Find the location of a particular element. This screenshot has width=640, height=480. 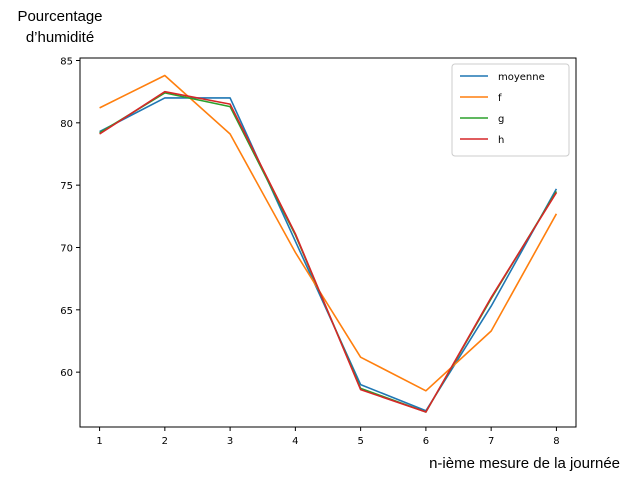

x-tick-label: 8 is located at coordinates (556, 441).